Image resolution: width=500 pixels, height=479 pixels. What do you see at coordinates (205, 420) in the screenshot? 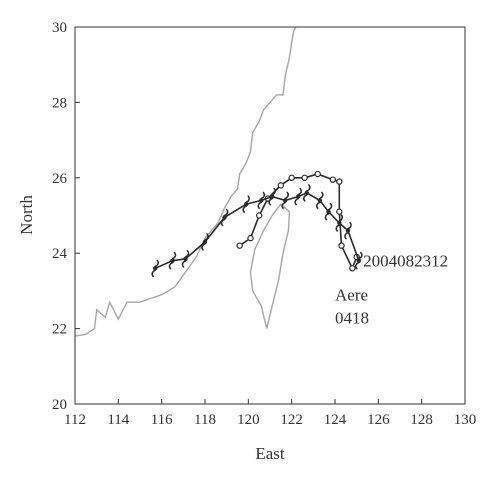
I see `x-tick-label: 118` at bounding box center [205, 420].